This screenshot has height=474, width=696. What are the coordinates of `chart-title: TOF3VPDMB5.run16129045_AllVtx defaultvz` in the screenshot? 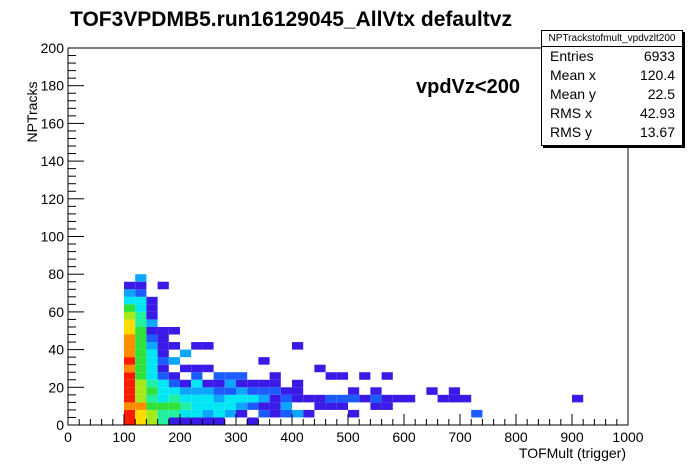 It's located at (291, 19).